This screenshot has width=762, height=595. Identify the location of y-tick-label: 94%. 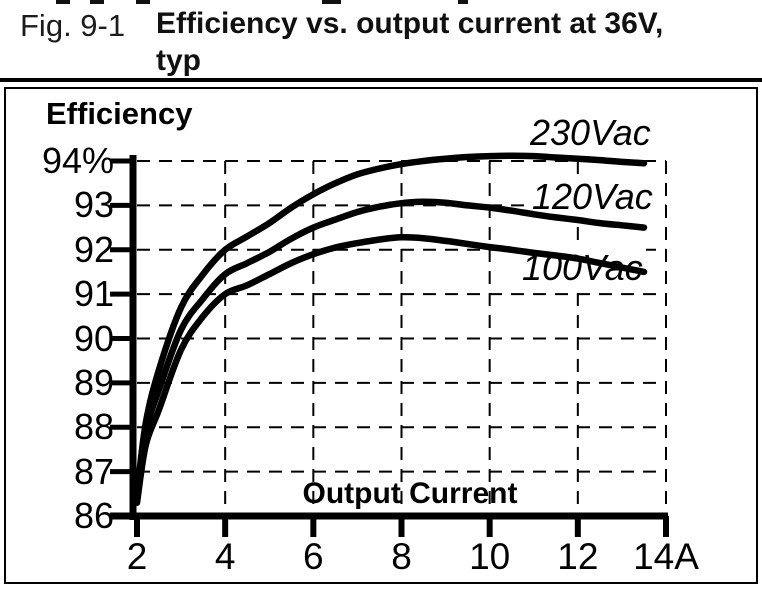
(77, 160).